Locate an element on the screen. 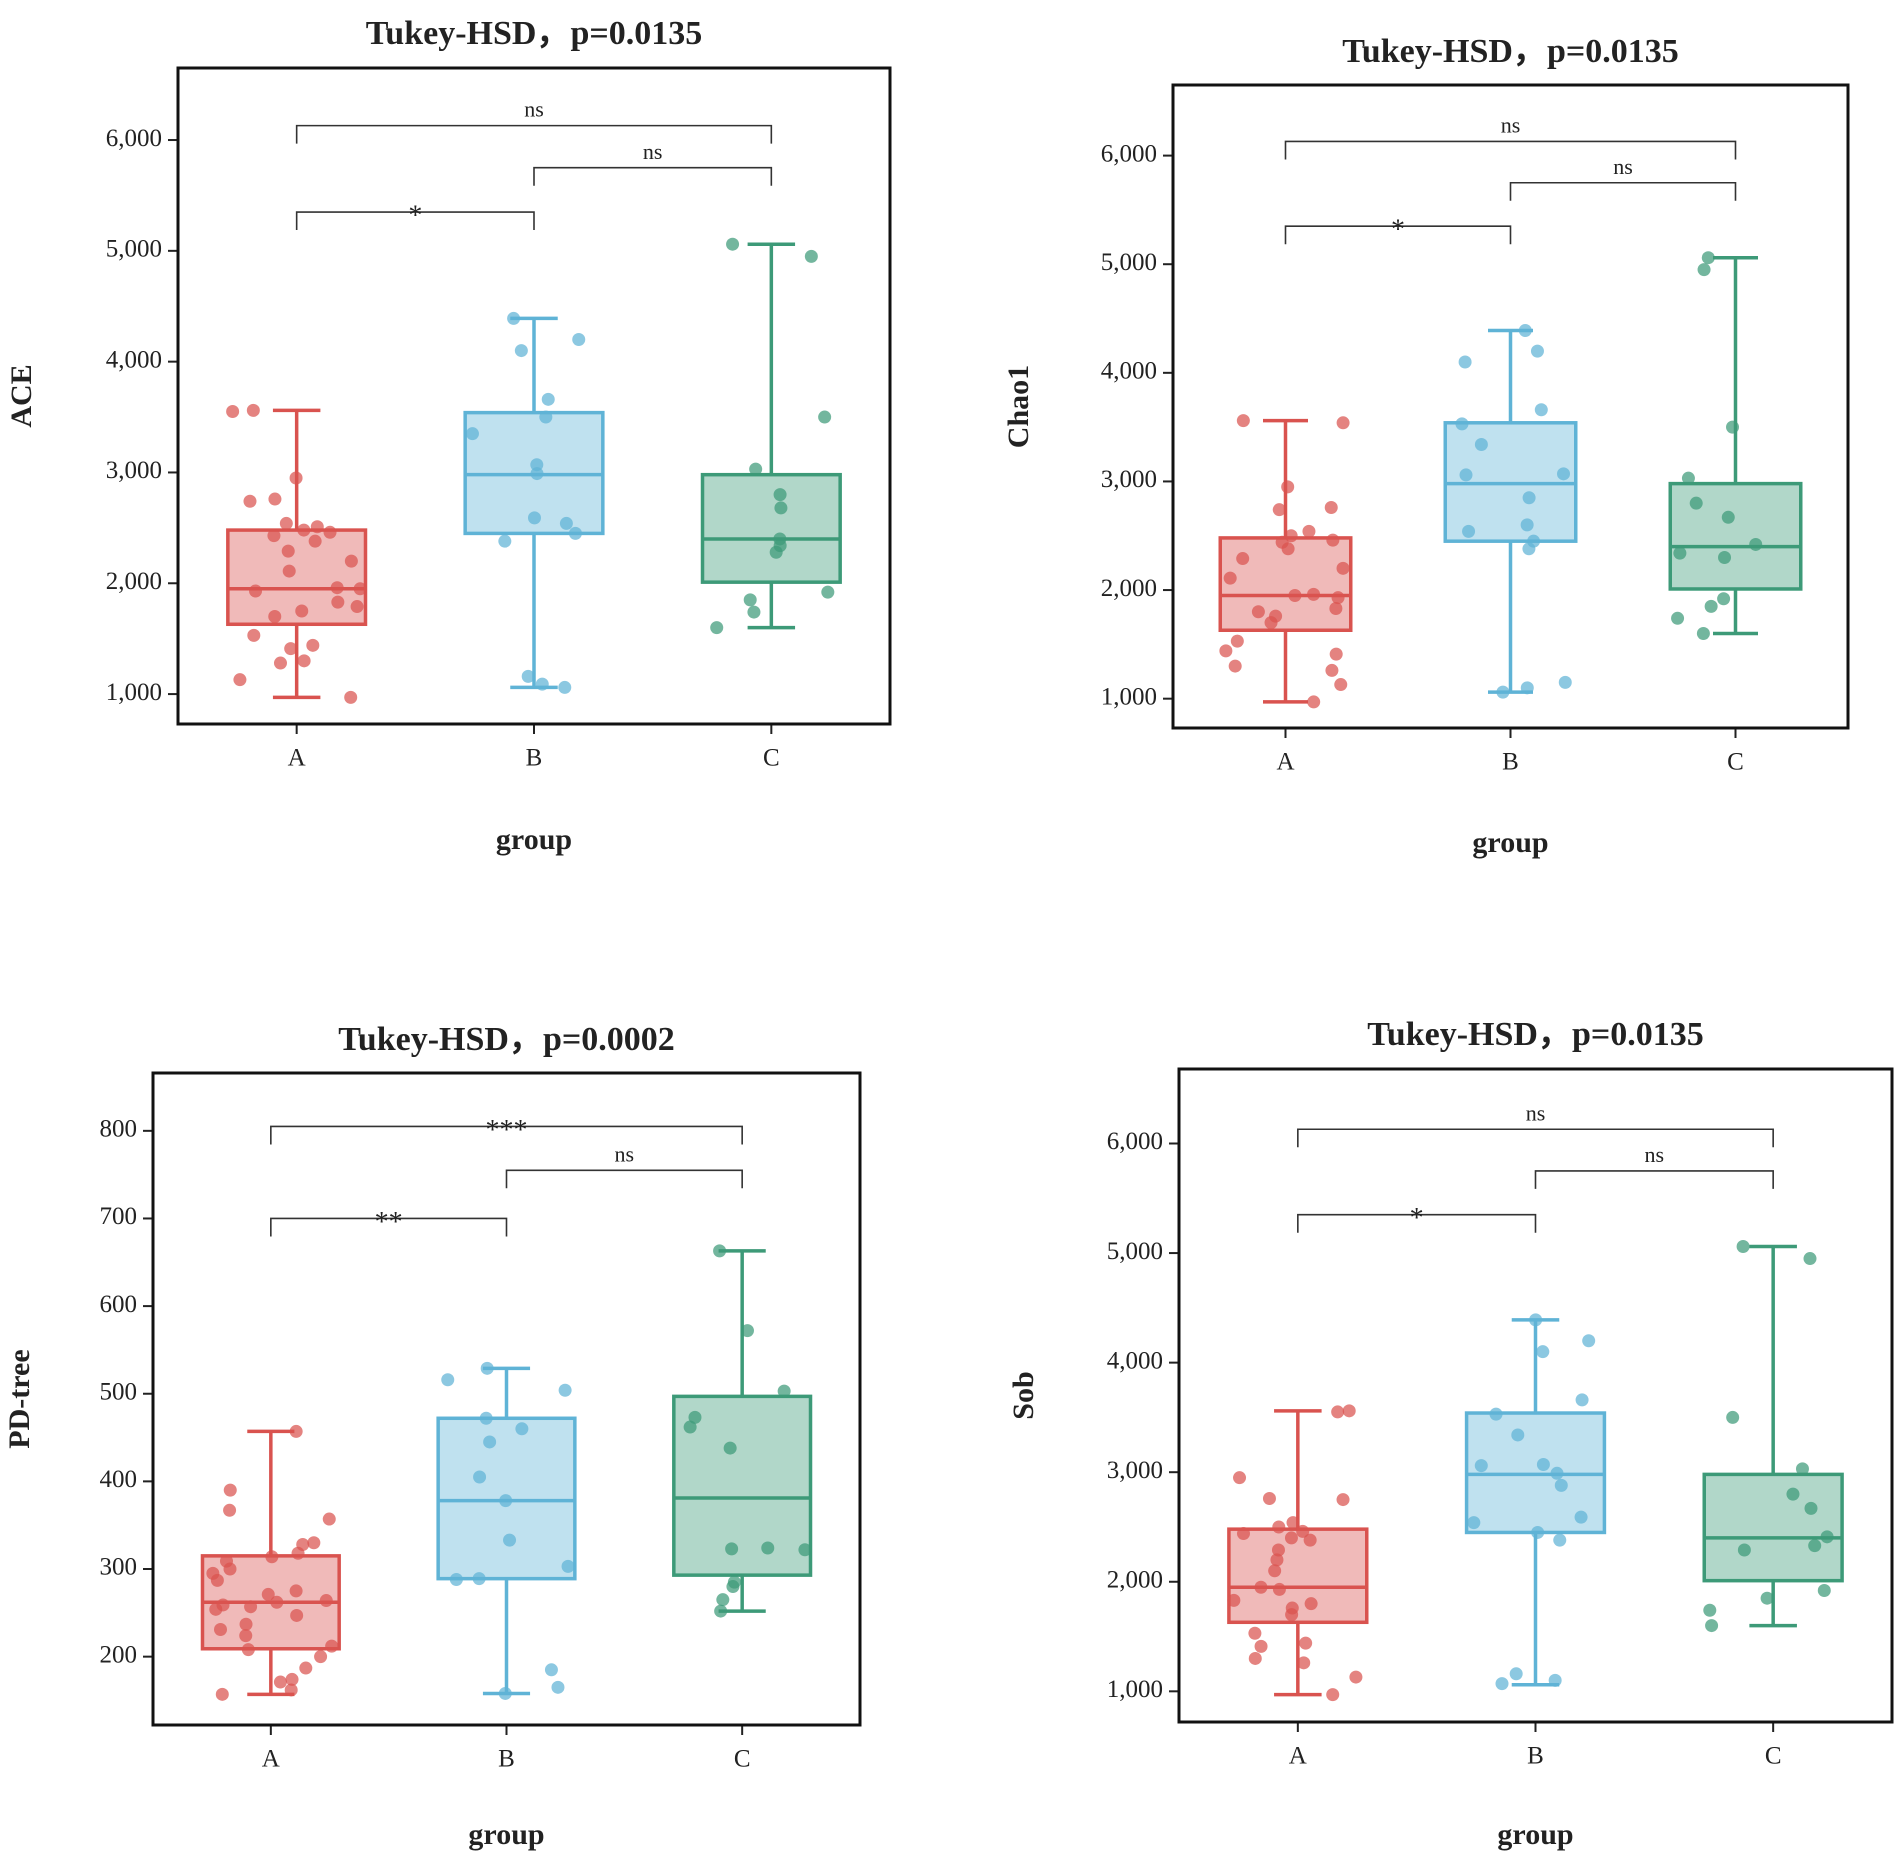  bracket-label: * is located at coordinates (415, 215).